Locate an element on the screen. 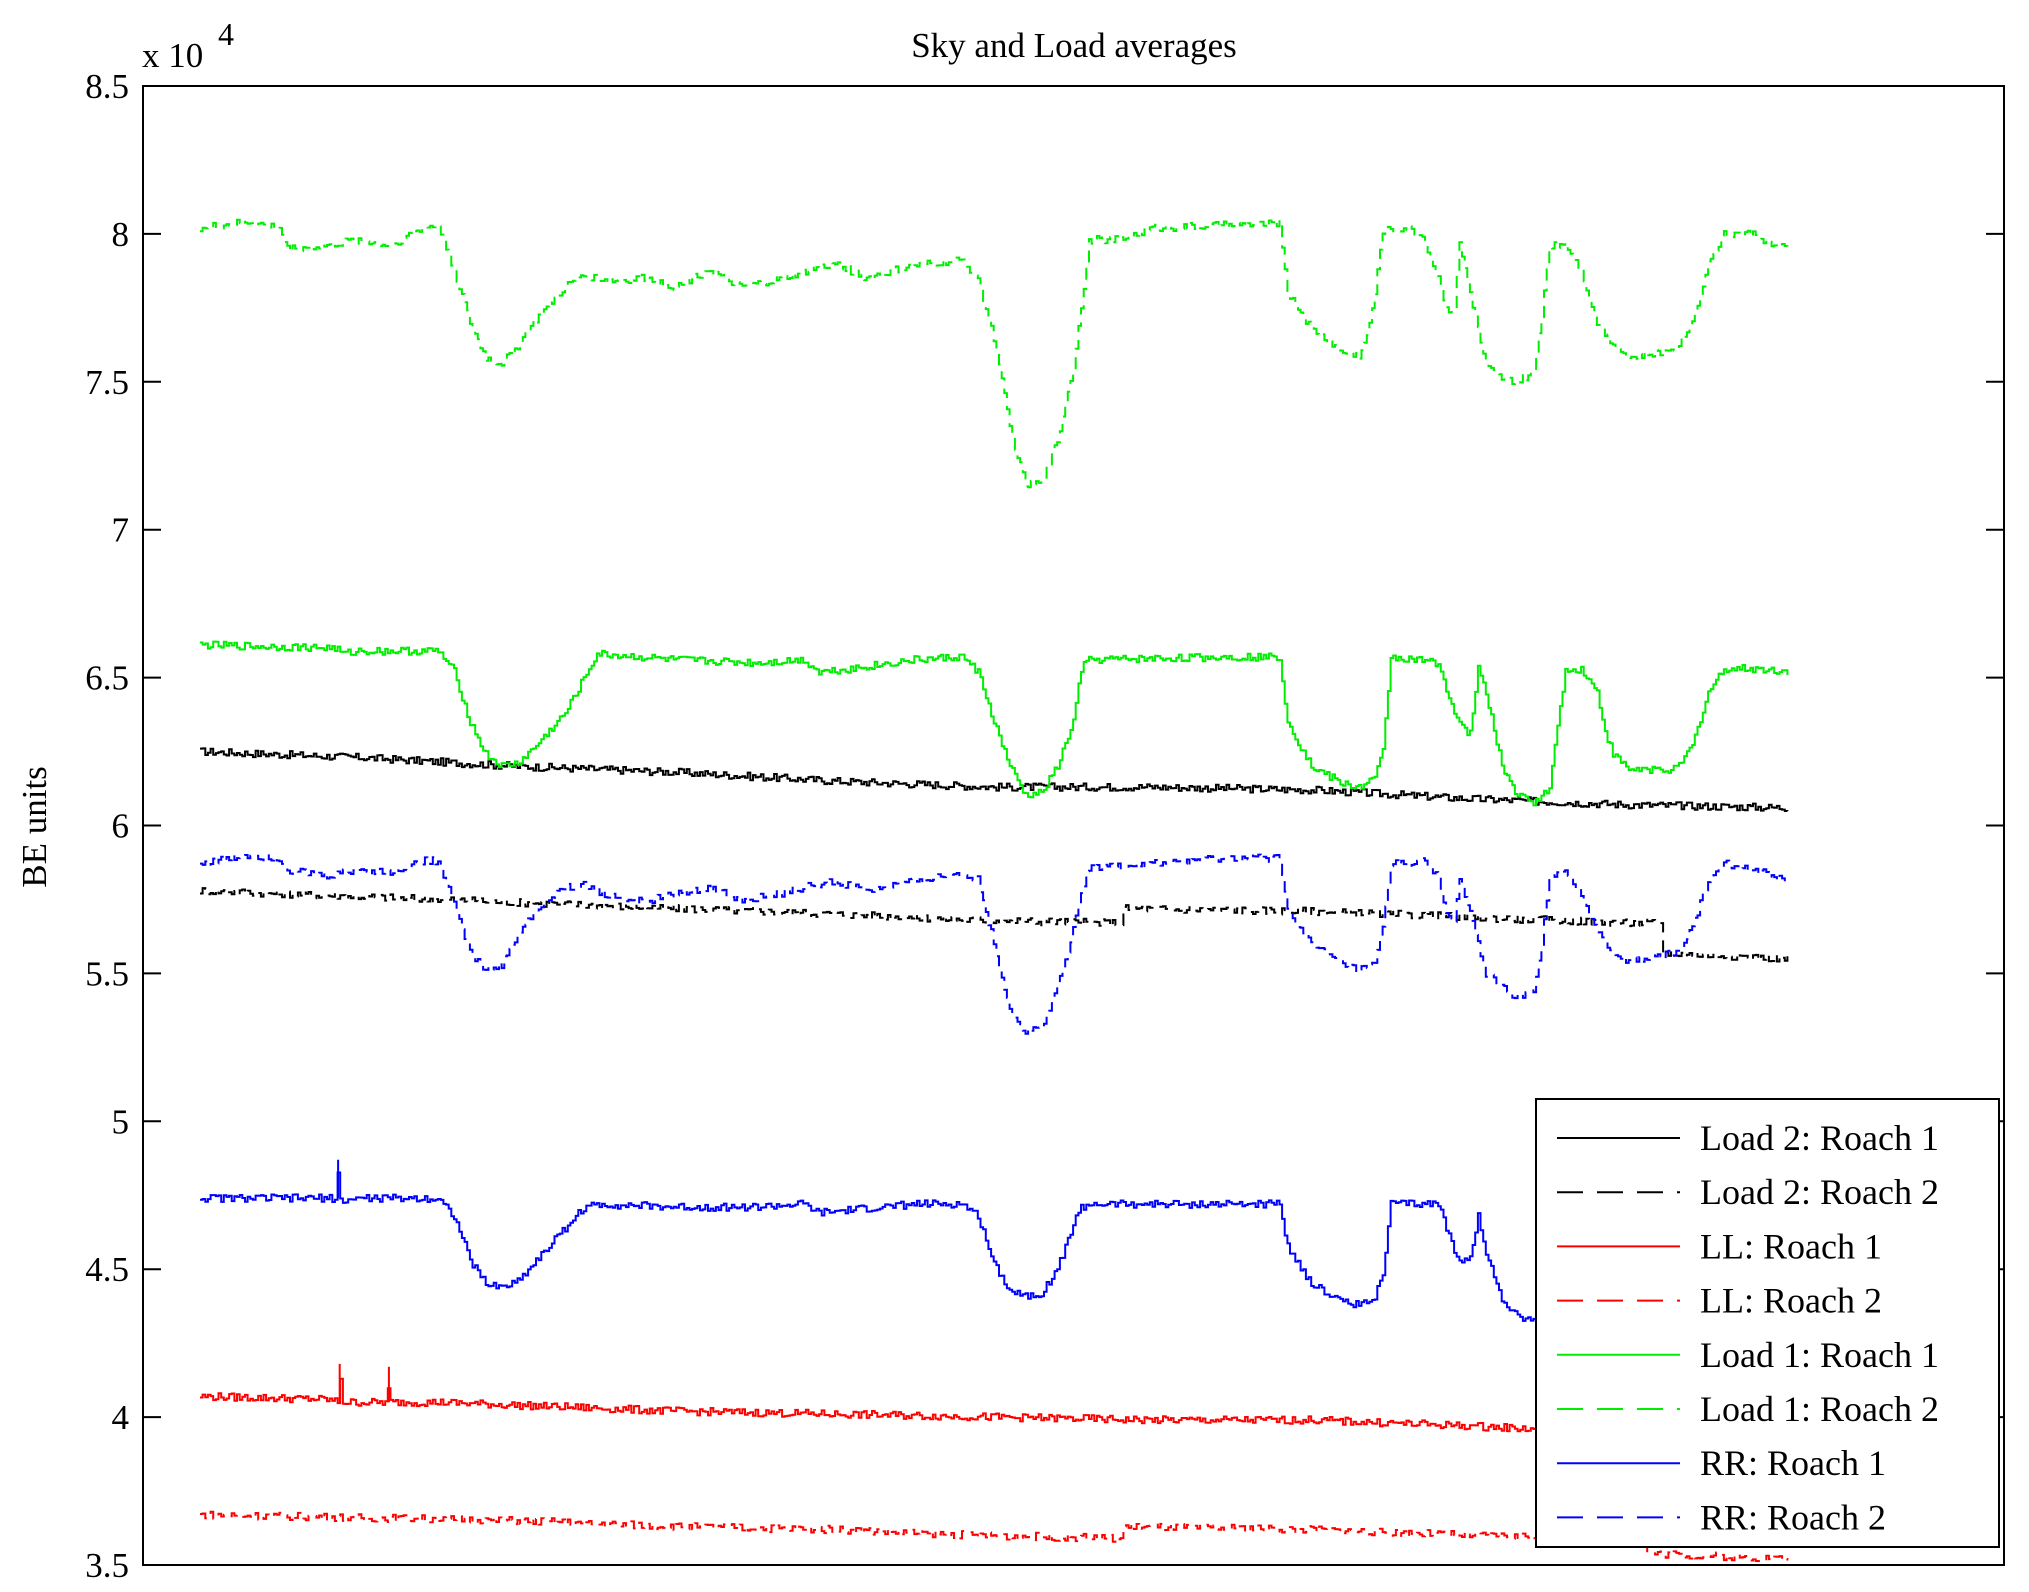  chart-title: Sky and Load averages is located at coordinates (1074, 45).